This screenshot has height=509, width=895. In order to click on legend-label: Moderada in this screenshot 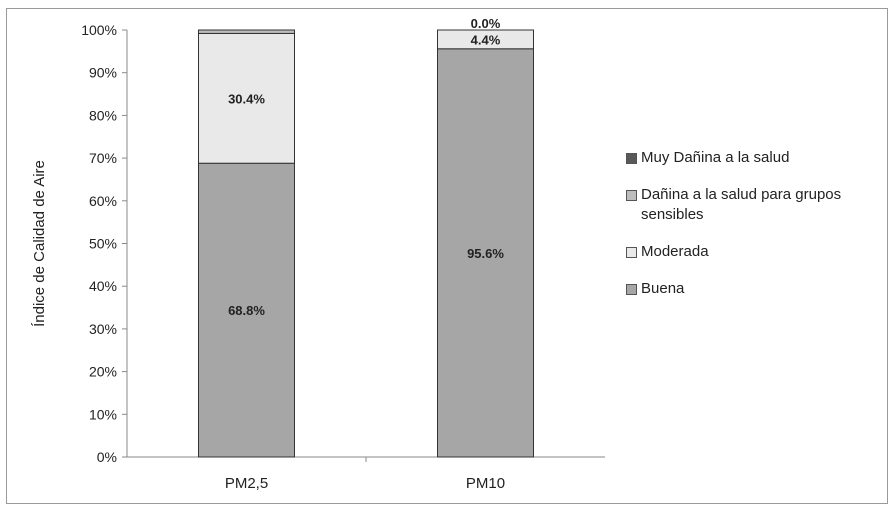, I will do `click(675, 251)`.